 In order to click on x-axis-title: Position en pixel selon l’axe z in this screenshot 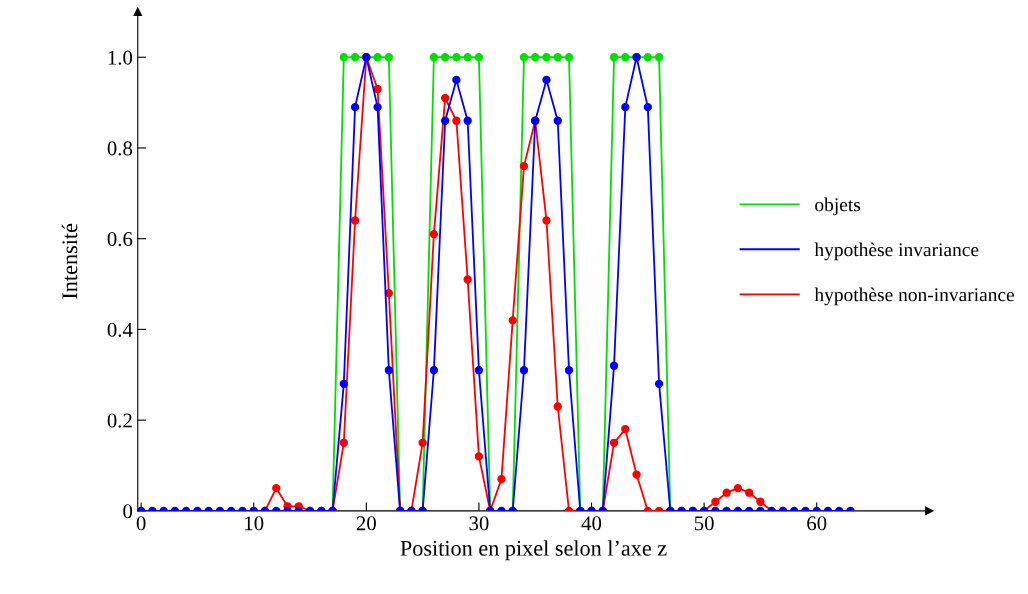, I will do `click(533, 550)`.